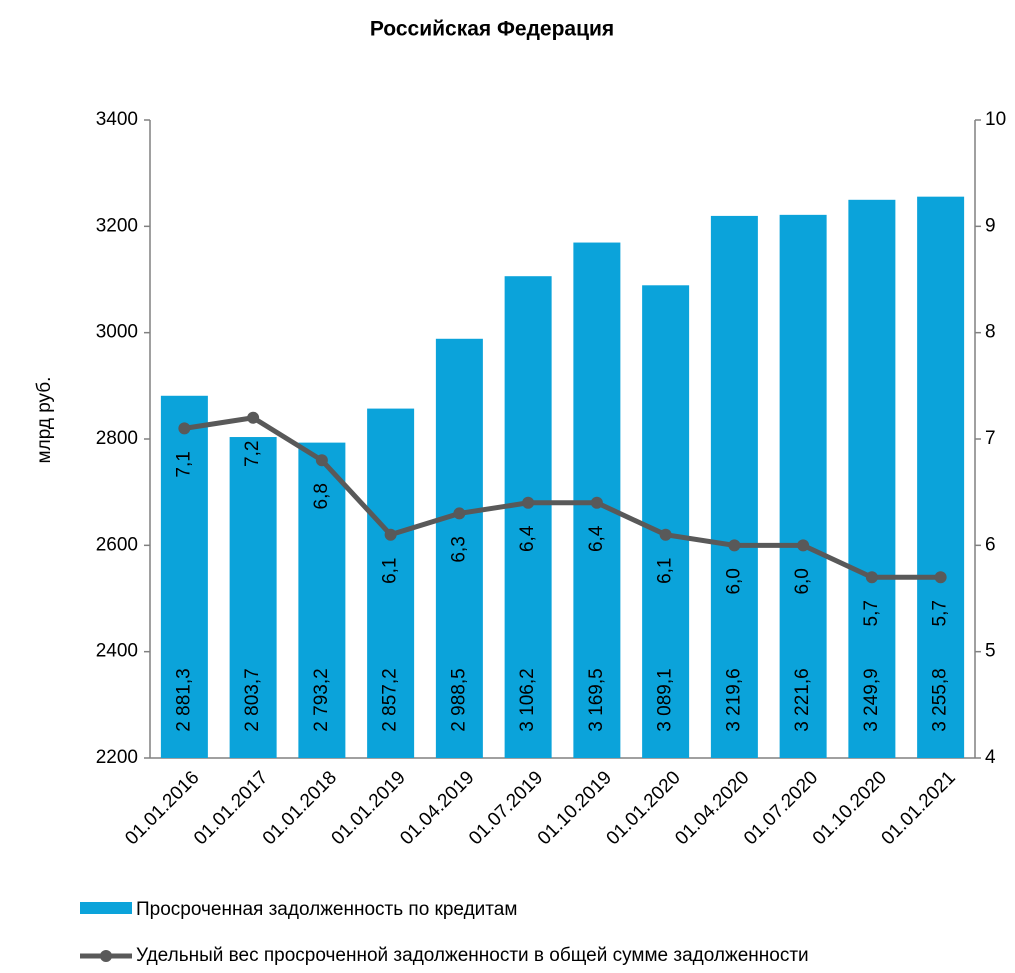  Describe the element at coordinates (506, 808) in the screenshot. I see `x-tick-label: 01.07.2019` at that location.